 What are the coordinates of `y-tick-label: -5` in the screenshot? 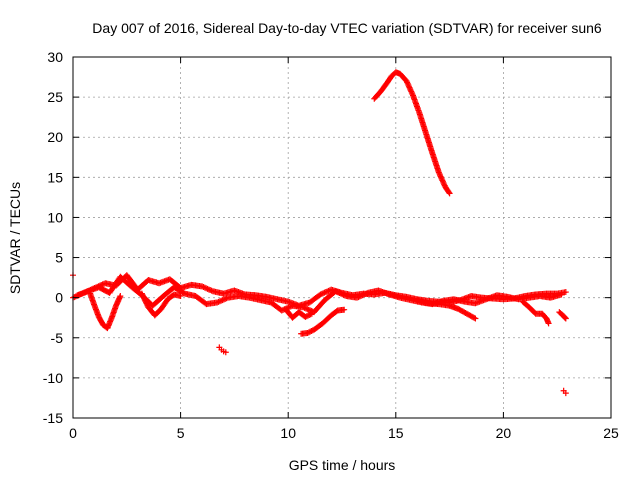 It's located at (57, 338).